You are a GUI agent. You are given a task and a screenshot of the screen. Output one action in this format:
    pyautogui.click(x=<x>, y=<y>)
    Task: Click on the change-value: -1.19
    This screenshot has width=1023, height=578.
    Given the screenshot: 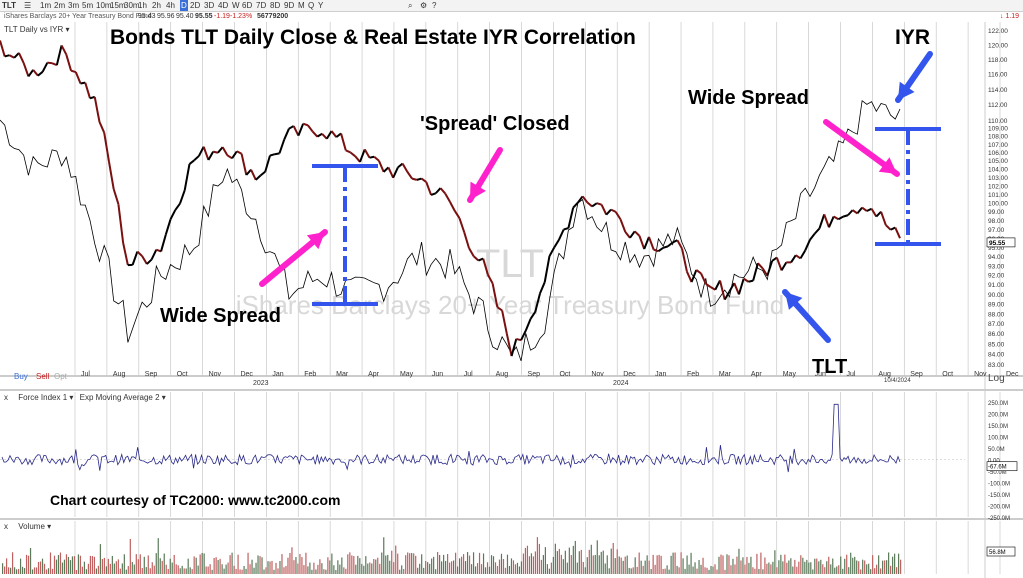 What is the action you would take?
    pyautogui.click(x=222, y=16)
    